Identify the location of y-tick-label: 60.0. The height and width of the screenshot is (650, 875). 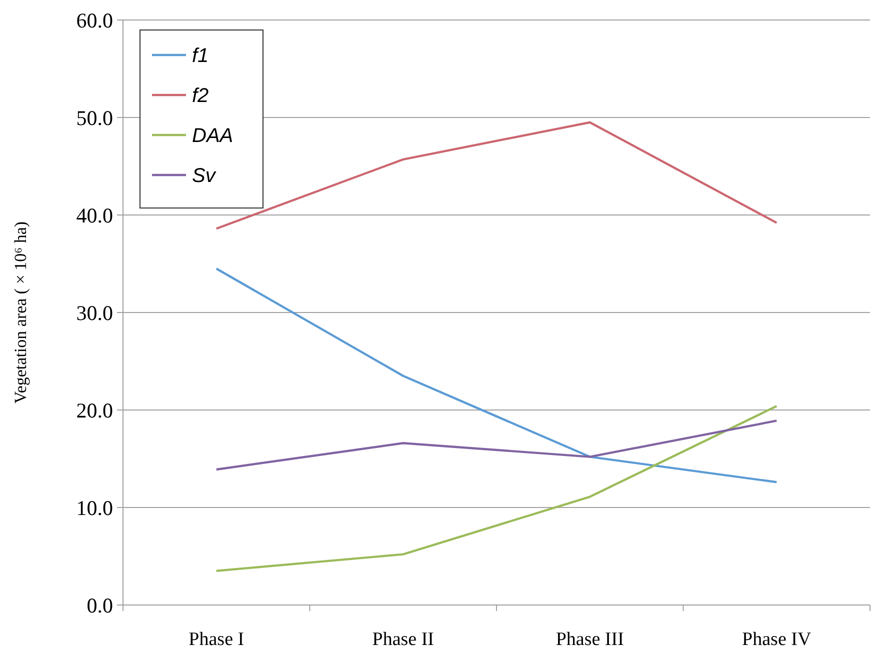
(94, 20).